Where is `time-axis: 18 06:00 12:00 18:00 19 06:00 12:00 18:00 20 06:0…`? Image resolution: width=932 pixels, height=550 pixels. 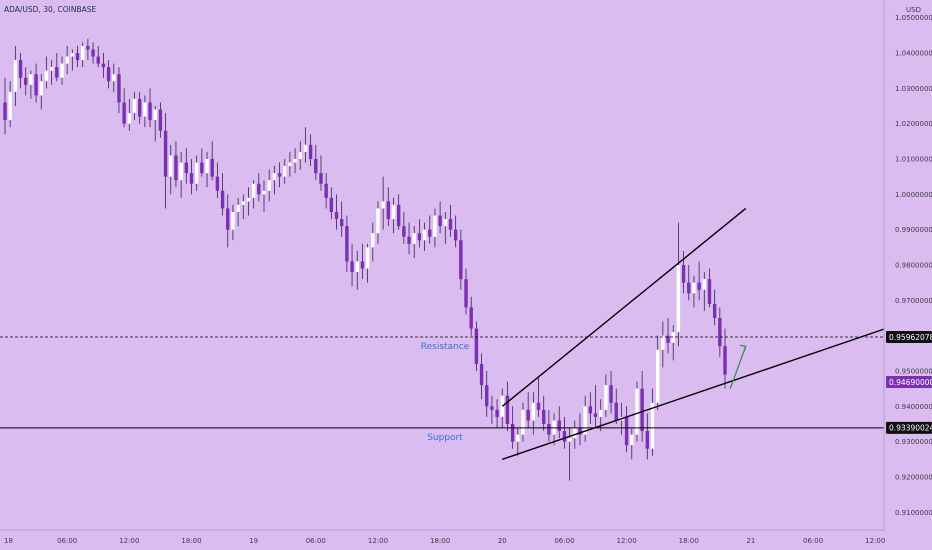
time-axis: 18 06:00 12:00 18:00 19 06:00 12:00 18:00 20 06:0… is located at coordinates (442, 537).